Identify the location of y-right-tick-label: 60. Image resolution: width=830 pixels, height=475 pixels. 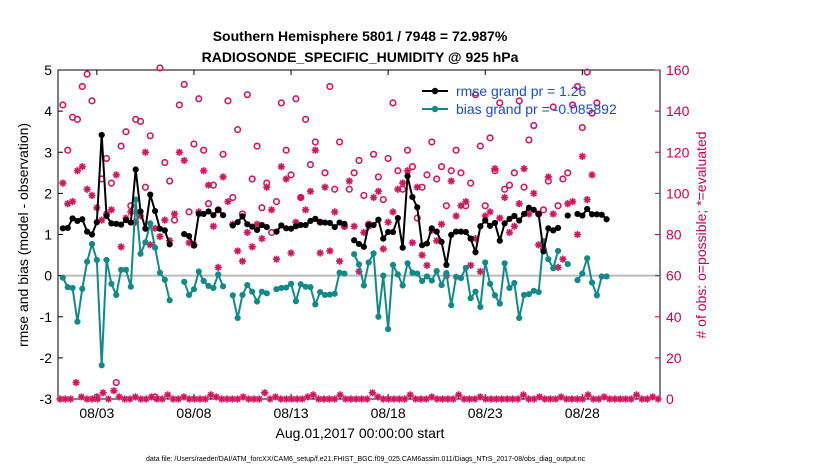
(674, 276).